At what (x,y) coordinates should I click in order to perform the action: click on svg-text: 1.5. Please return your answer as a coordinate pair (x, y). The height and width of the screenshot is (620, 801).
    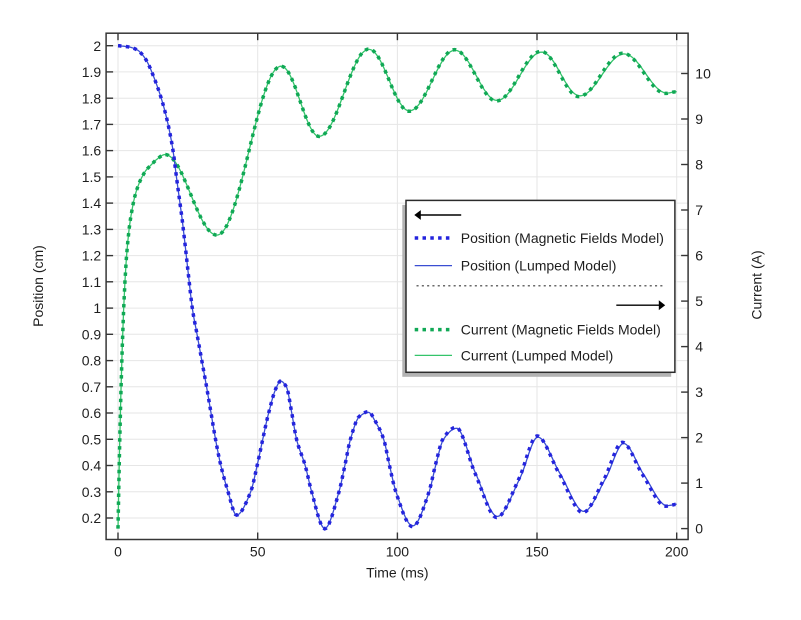
    Looking at the image, I should click on (92, 177).